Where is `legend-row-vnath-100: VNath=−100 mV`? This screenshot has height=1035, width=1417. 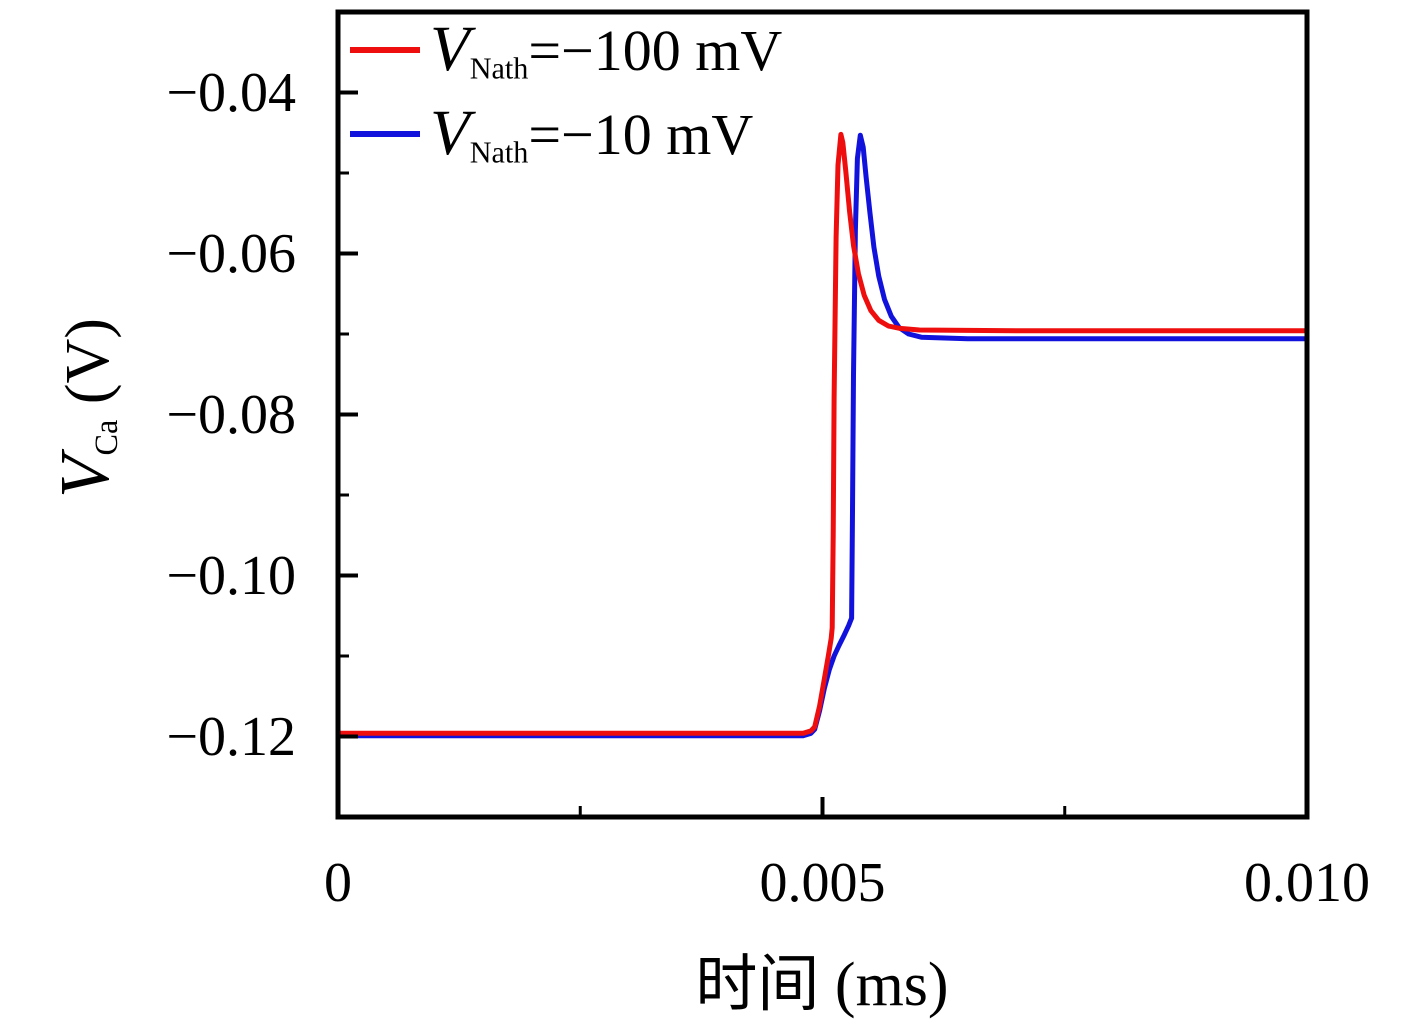 legend-row-vnath-100: VNath=−100 mV is located at coordinates (566, 50).